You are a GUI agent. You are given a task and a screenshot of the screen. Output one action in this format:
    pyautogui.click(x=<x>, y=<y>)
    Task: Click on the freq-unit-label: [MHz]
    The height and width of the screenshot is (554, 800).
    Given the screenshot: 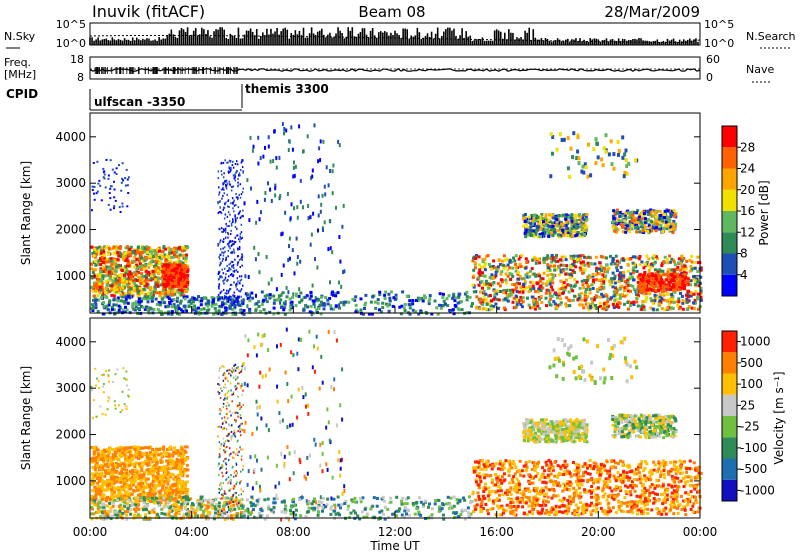 What is the action you would take?
    pyautogui.click(x=20, y=74)
    